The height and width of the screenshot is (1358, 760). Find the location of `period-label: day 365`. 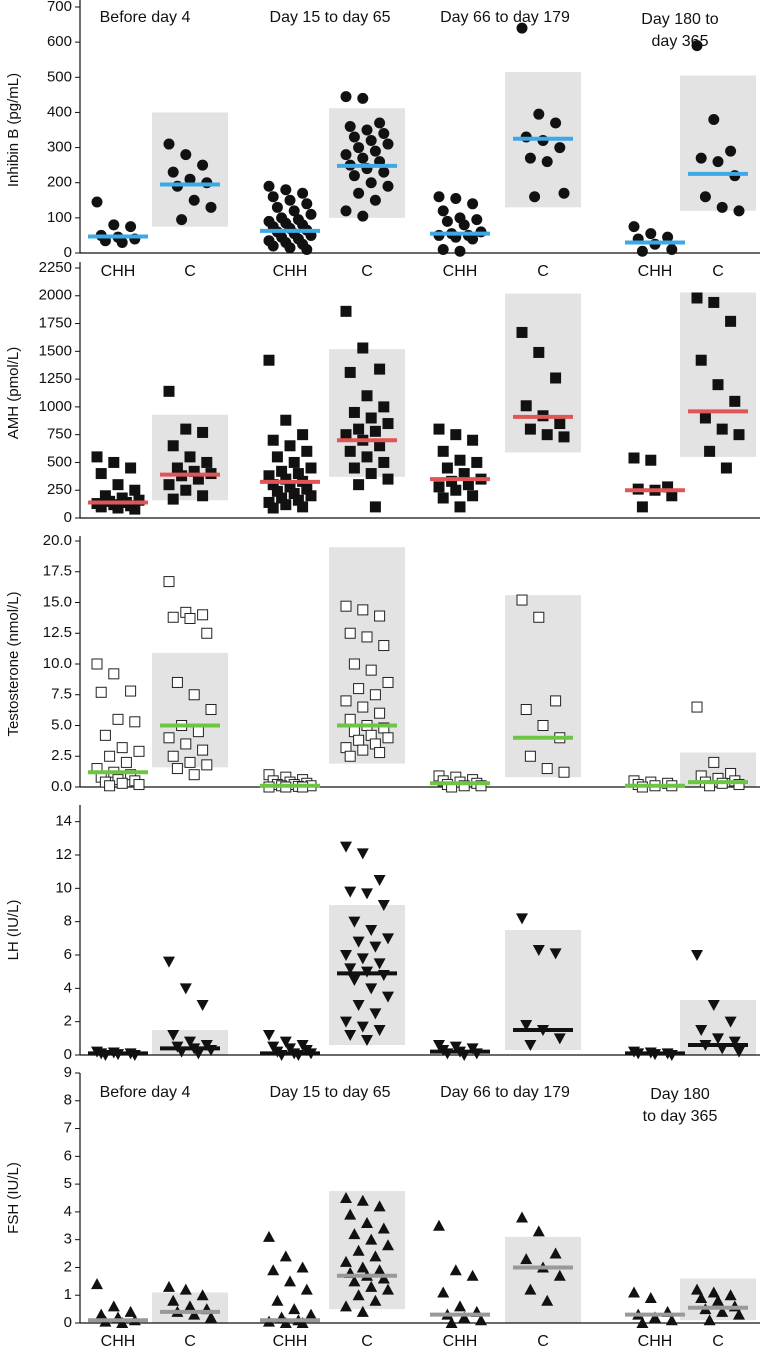

period-label: day 365 is located at coordinates (680, 41).